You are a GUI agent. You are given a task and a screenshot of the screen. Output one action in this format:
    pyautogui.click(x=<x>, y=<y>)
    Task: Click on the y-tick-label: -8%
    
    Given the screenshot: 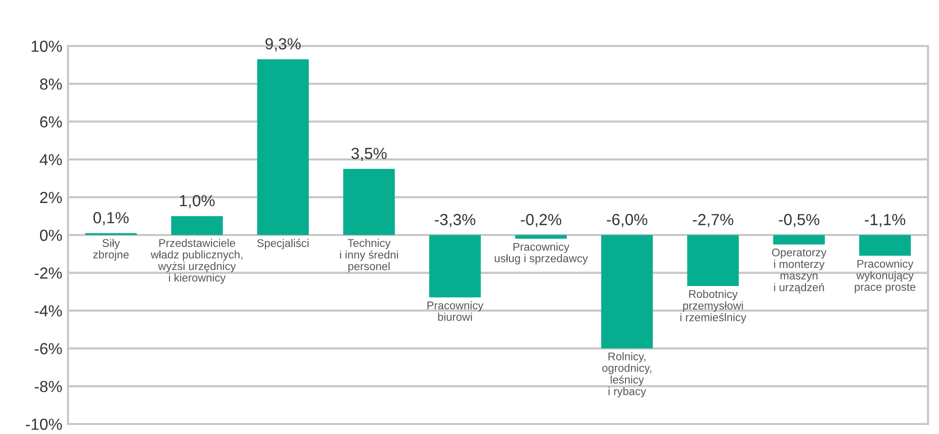 What is the action you would take?
    pyautogui.click(x=48, y=386)
    